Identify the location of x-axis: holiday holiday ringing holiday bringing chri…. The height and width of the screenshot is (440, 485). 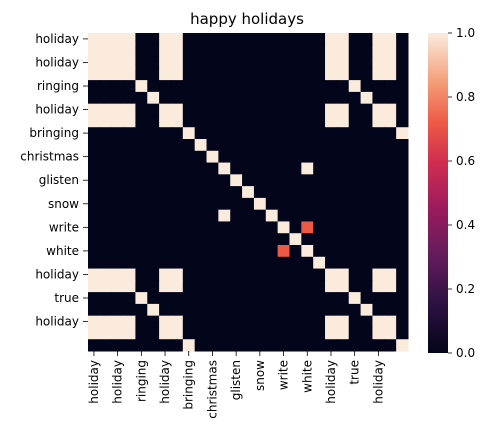
(236, 385).